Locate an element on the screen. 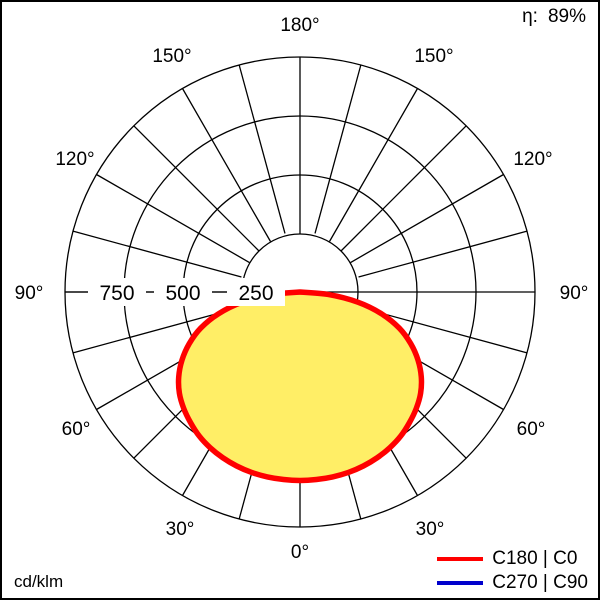 The height and width of the screenshot is (600, 600). efficiency-value: 89% is located at coordinates (566, 16).